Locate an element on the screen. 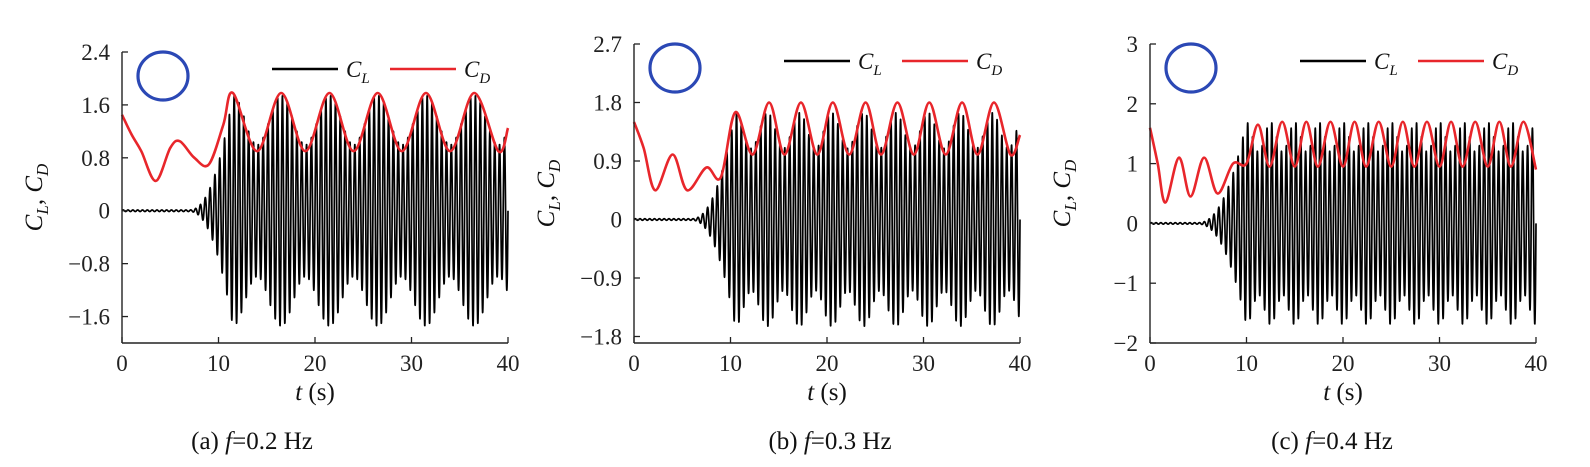 The width and height of the screenshot is (1590, 467). y-tick-label: 1.8 is located at coordinates (607, 103).